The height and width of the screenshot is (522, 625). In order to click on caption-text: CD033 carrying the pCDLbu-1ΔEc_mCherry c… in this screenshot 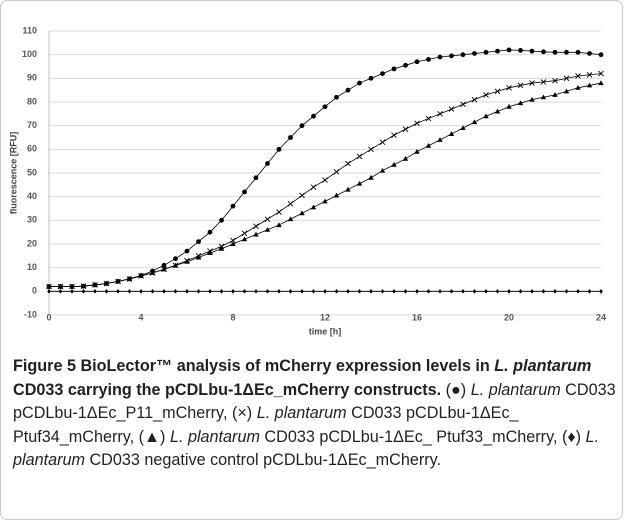, I will do `click(227, 389)`.